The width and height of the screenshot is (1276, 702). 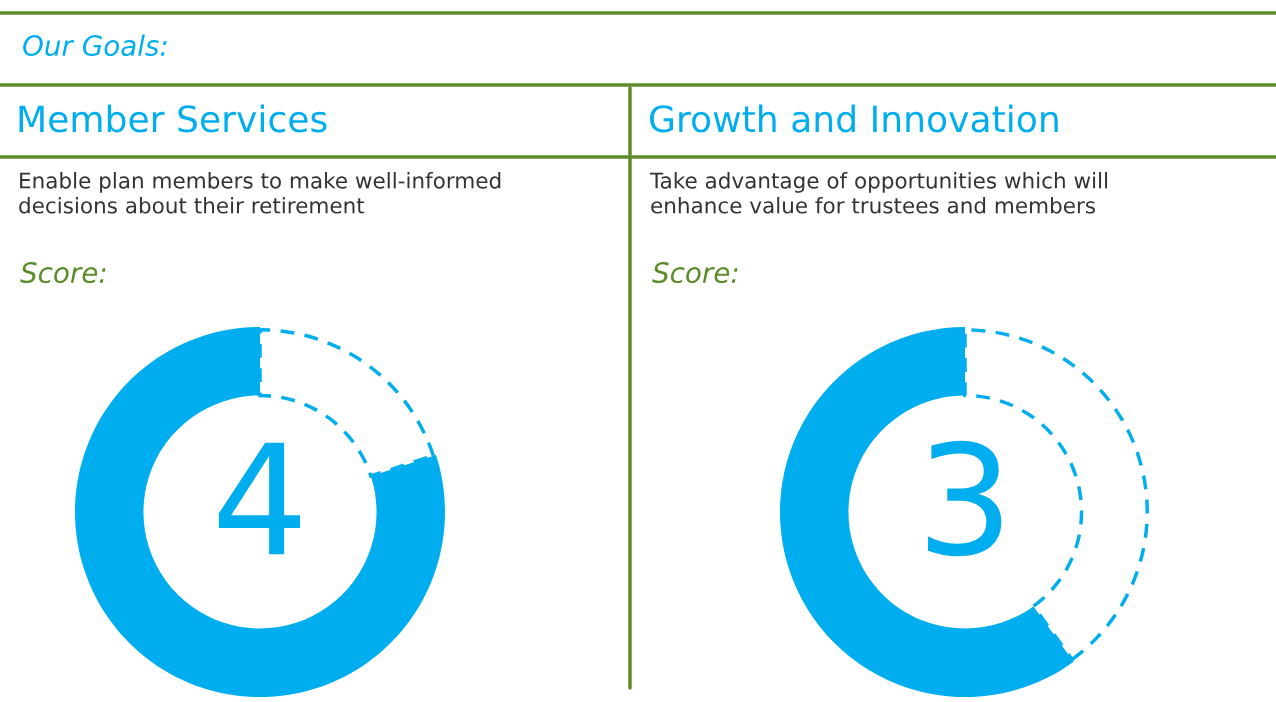 I want to click on chart-title: Growth and Innovation, so click(x=854, y=118).